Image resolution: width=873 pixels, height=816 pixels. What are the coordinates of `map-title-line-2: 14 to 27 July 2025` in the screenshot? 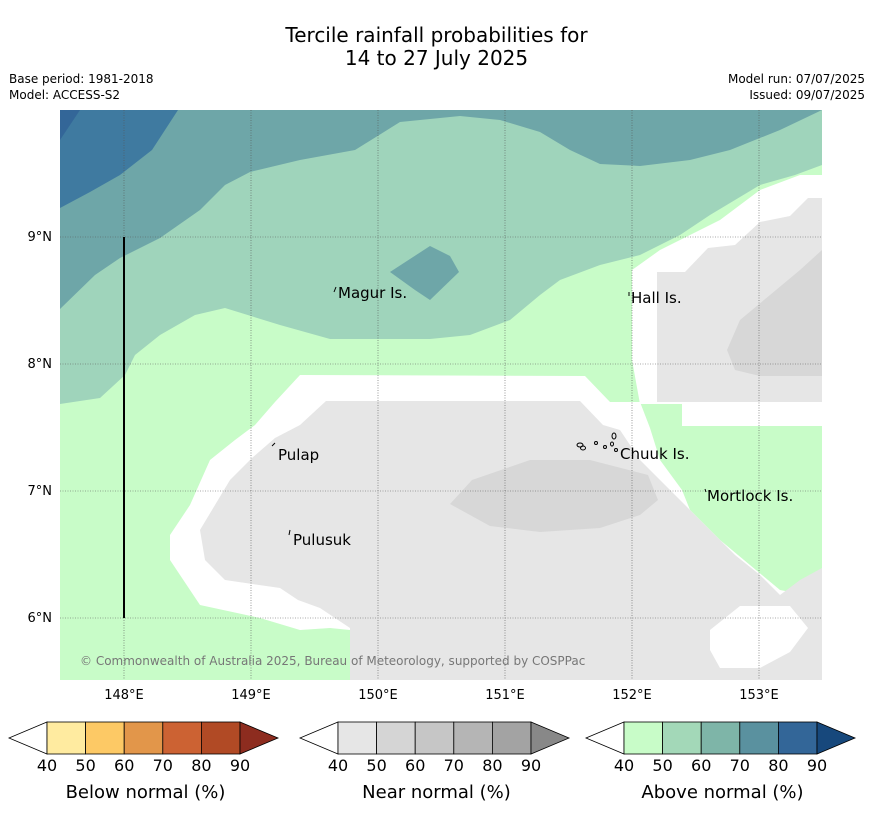 It's located at (436, 58).